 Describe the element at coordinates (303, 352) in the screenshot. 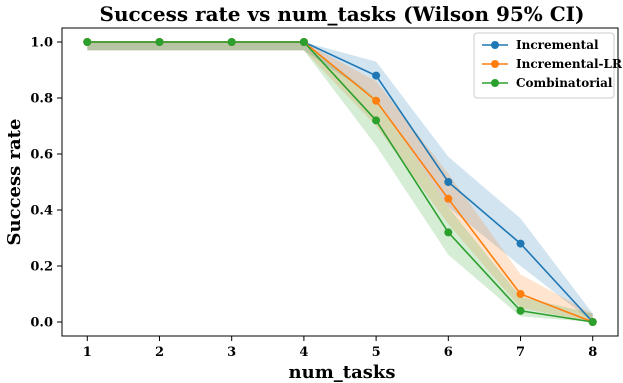

I see `x-tick-label: 4` at that location.